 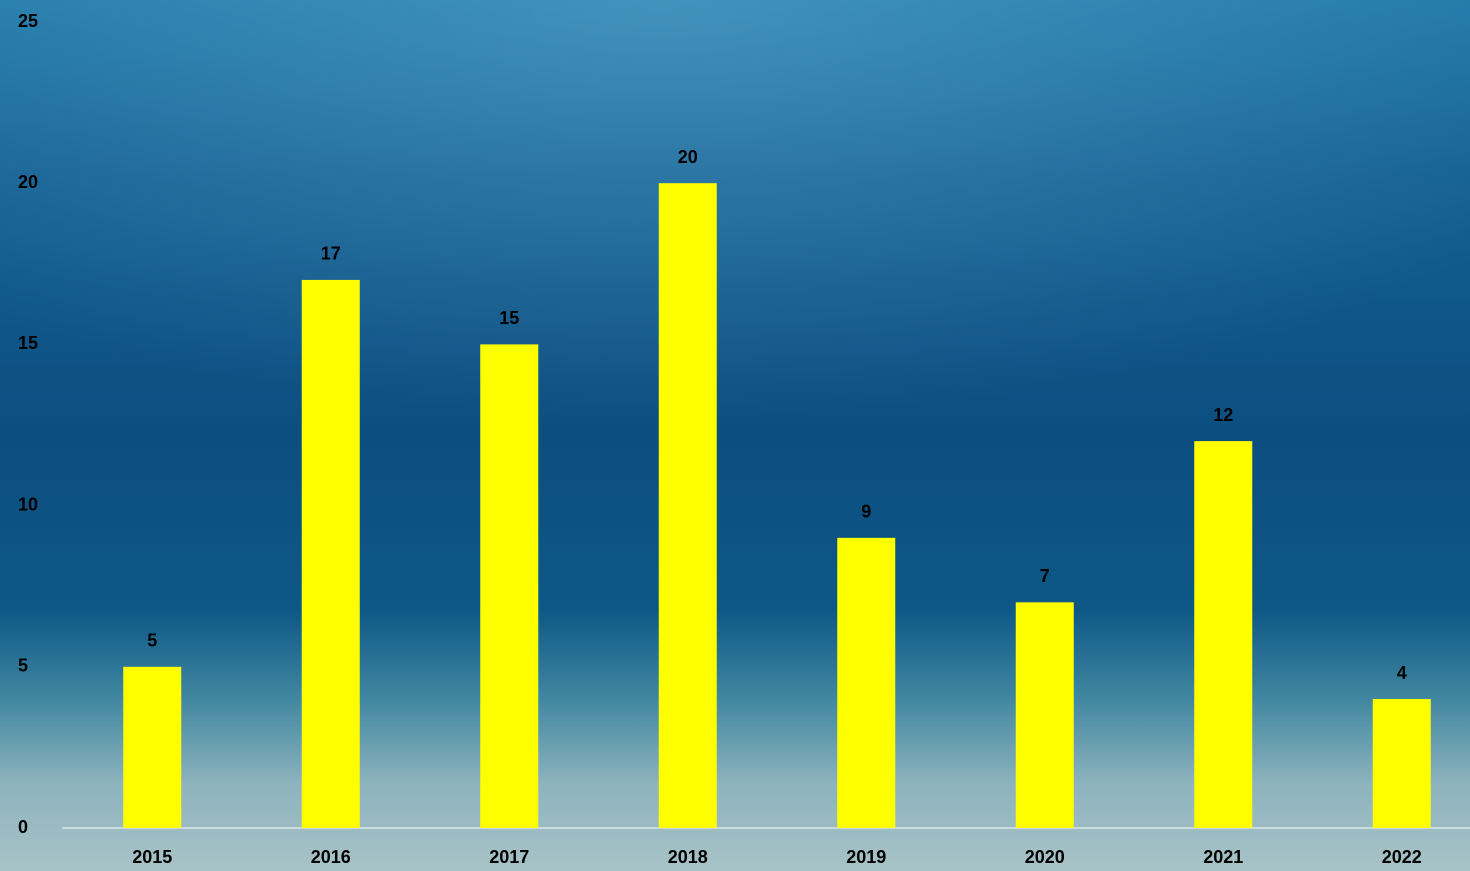 What do you see at coordinates (28, 343) in the screenshot?
I see `y-tick-label: 15` at bounding box center [28, 343].